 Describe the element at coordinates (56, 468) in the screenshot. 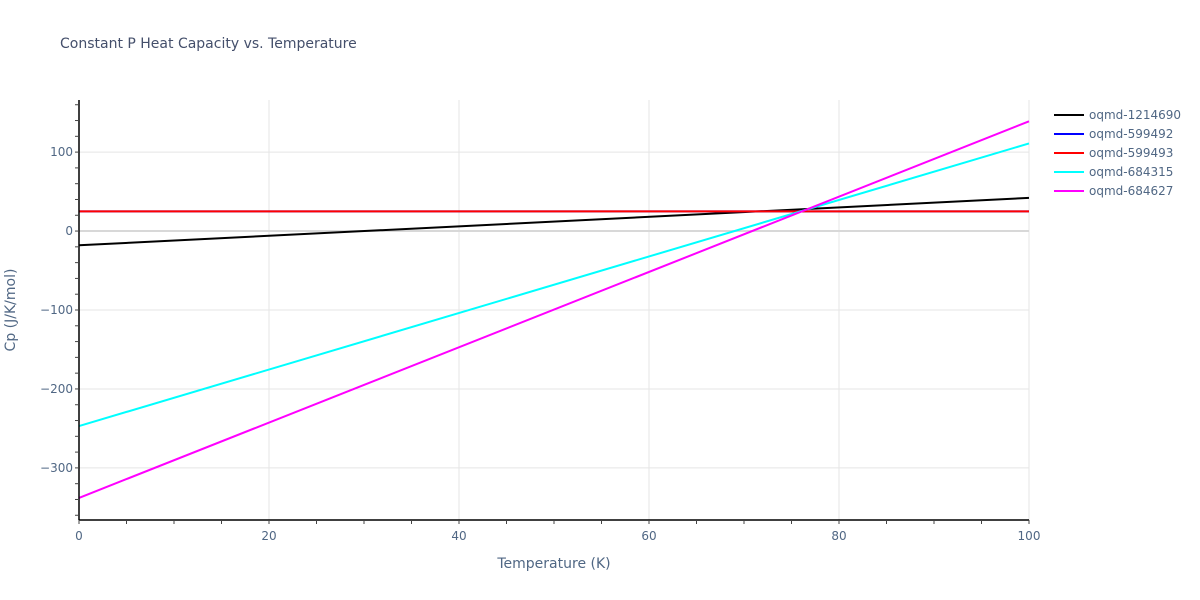

I see `y-tick-label: −300` at that location.